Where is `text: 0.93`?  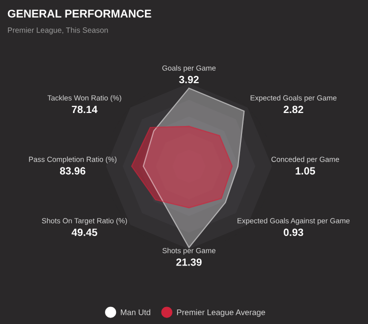 text: 0.93 is located at coordinates (294, 232).